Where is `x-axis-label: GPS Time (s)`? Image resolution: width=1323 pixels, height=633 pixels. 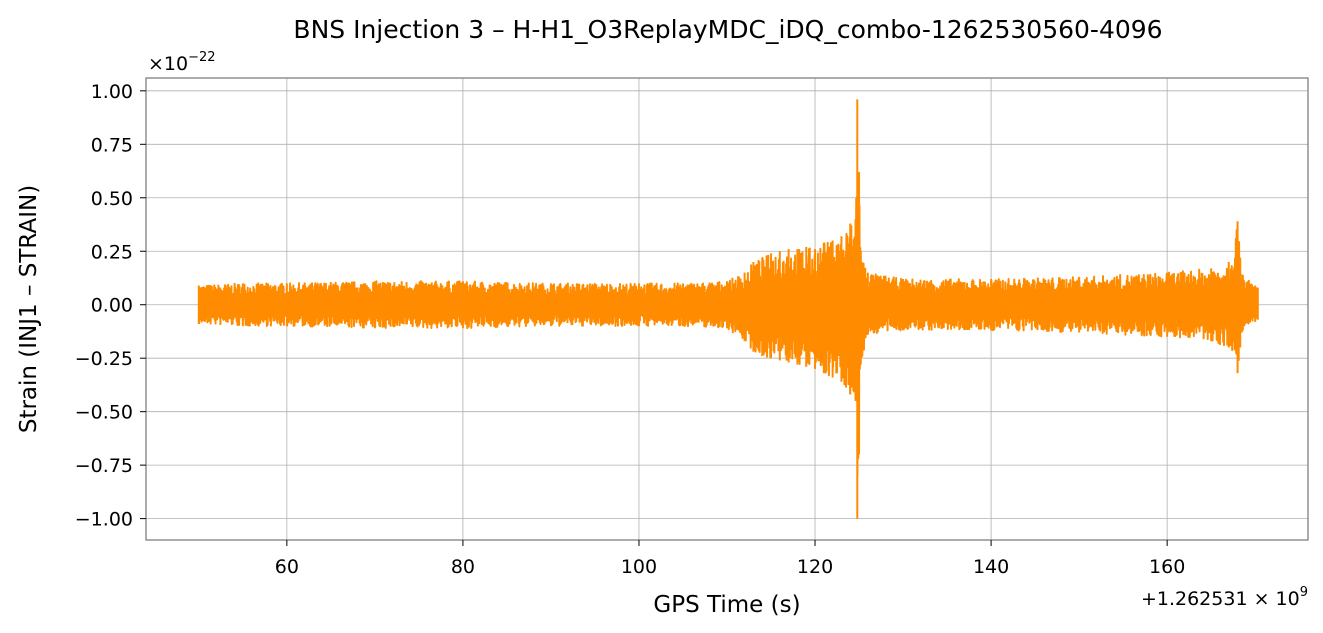 x-axis-label: GPS Time (s) is located at coordinates (726, 605).